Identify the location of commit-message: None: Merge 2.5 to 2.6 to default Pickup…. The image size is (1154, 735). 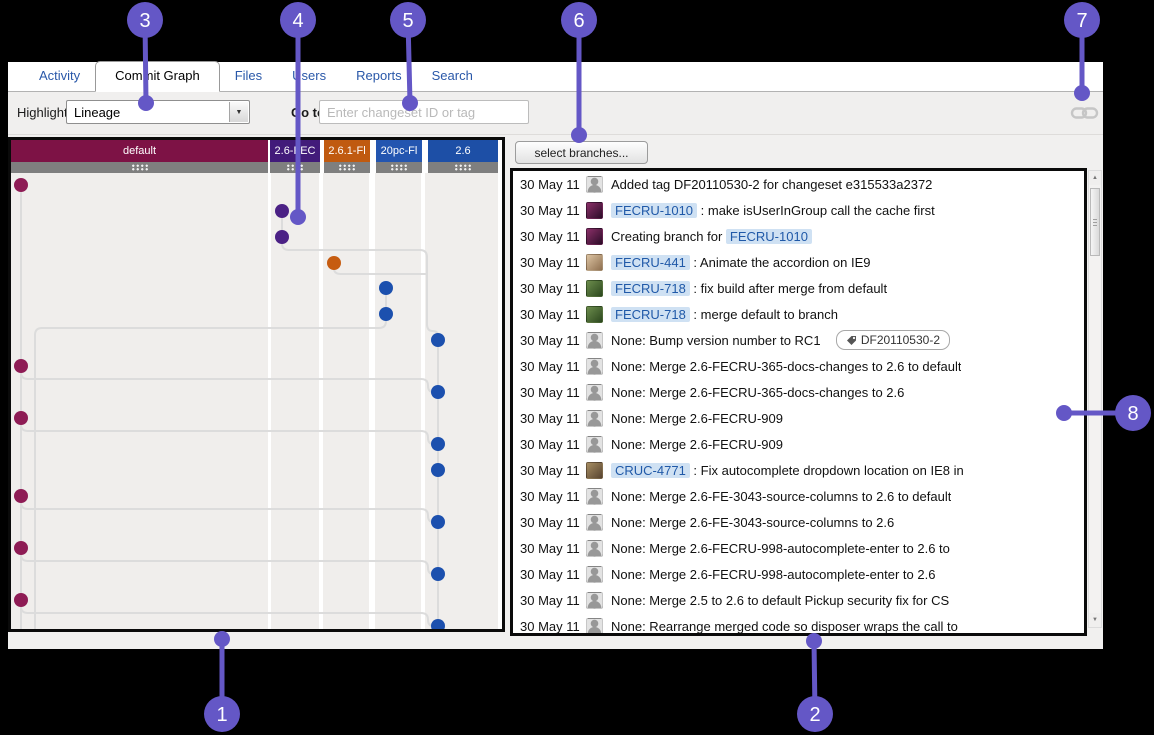
(780, 600).